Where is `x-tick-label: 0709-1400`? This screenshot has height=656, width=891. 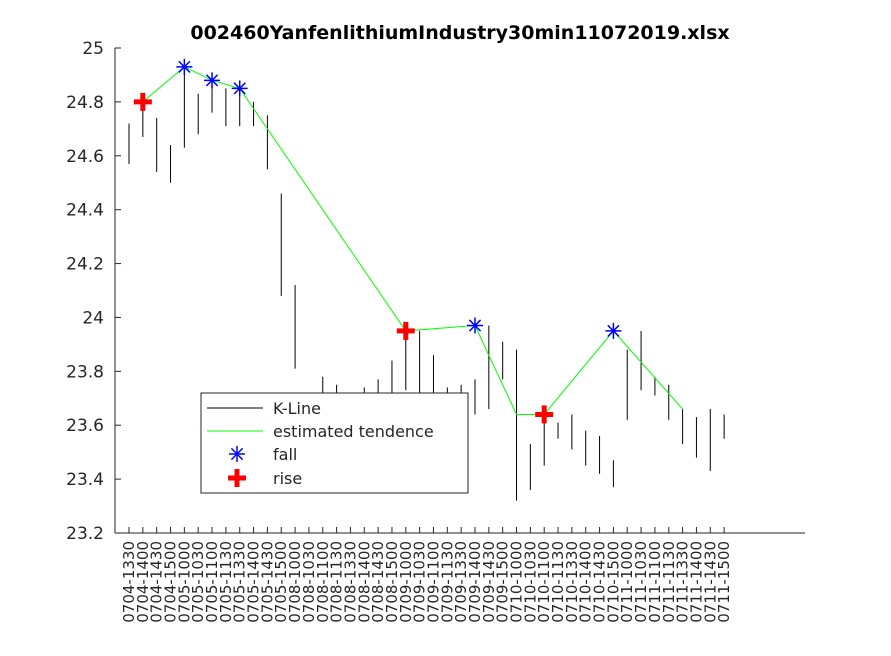 x-tick-label: 0709-1400 is located at coordinates (475, 582).